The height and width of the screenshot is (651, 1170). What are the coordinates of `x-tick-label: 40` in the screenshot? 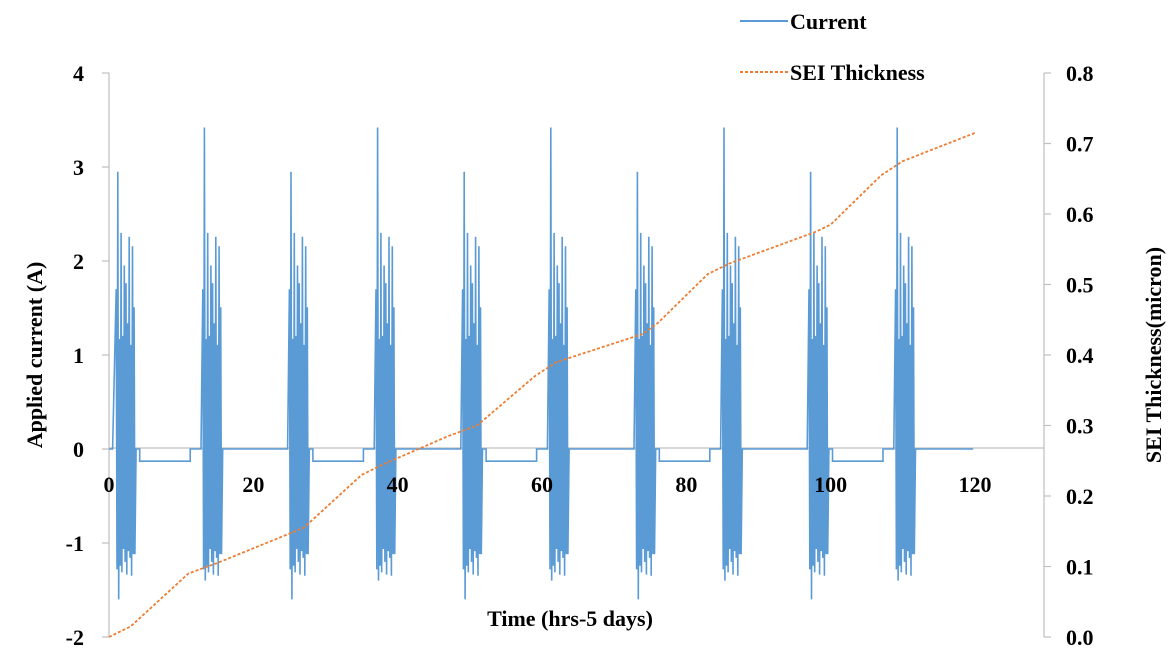 It's located at (398, 484).